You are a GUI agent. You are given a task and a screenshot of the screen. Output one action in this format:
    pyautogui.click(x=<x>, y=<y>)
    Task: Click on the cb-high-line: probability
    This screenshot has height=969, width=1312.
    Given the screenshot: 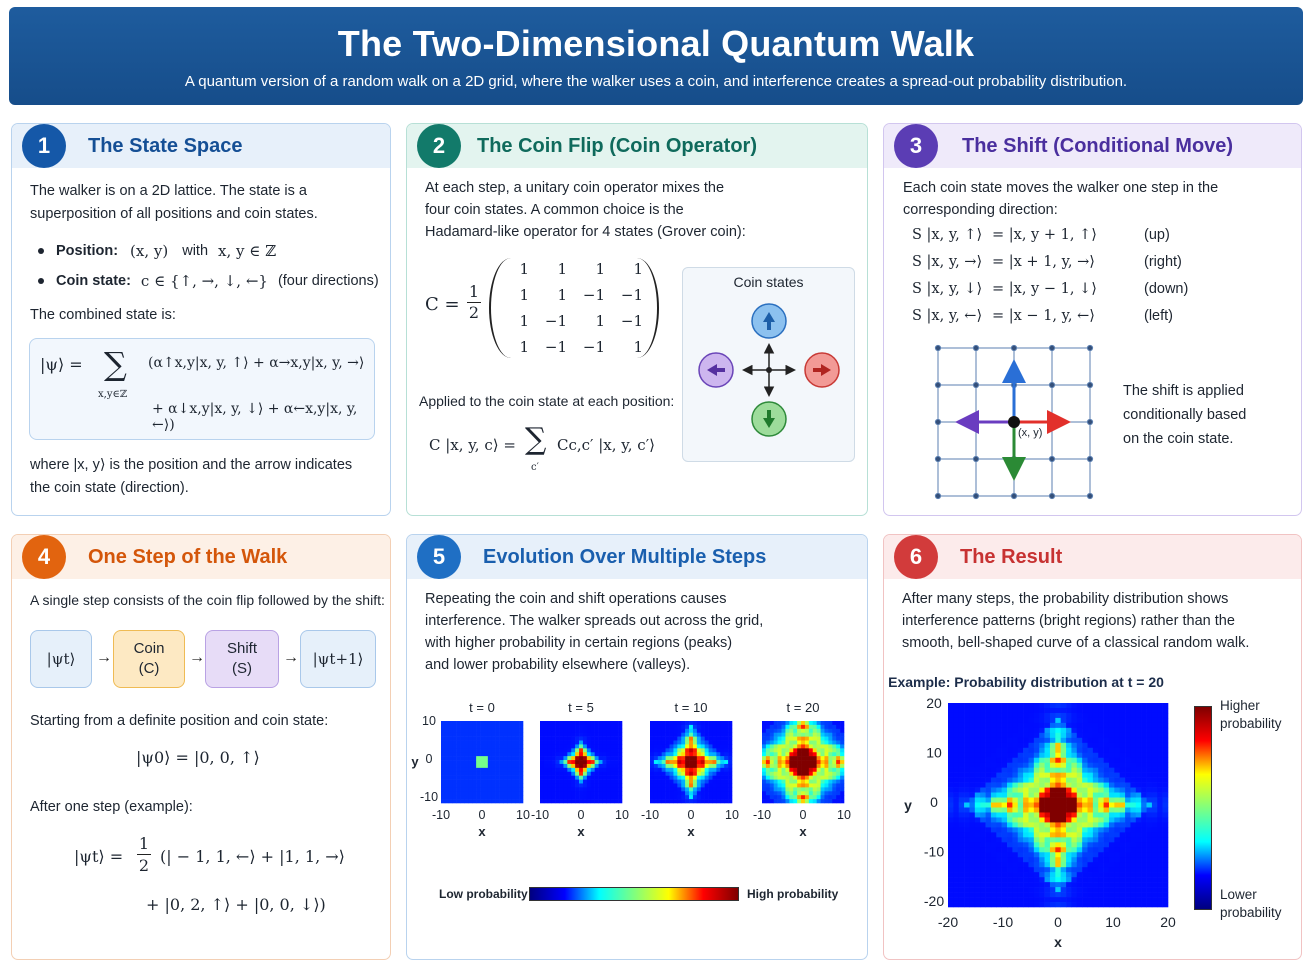 What is the action you would take?
    pyautogui.click(x=1251, y=723)
    